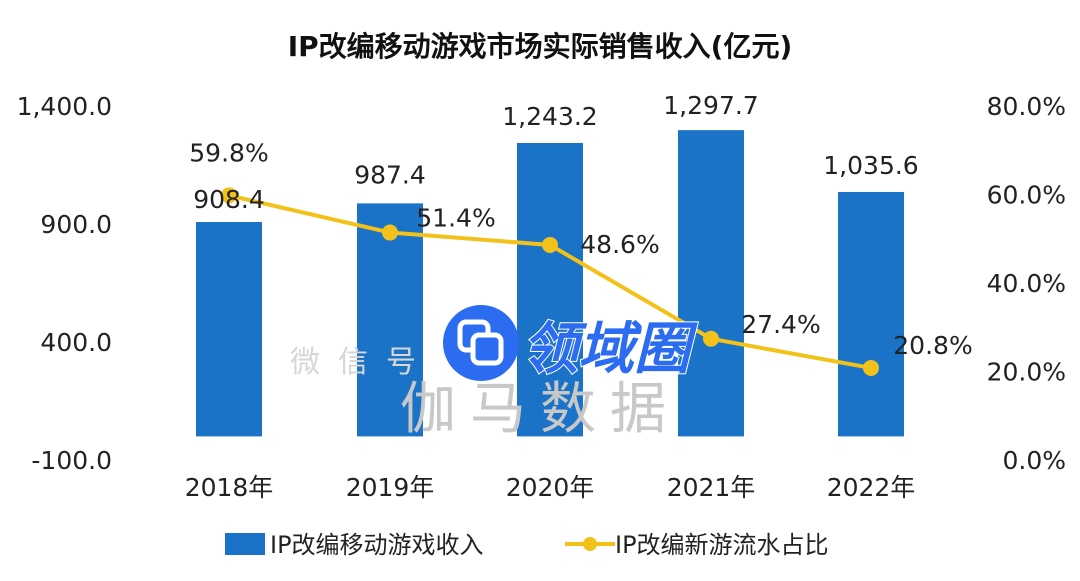 The image size is (1080, 581). What do you see at coordinates (1026, 372) in the screenshot?
I see `right-axis-tick: 20.0%` at bounding box center [1026, 372].